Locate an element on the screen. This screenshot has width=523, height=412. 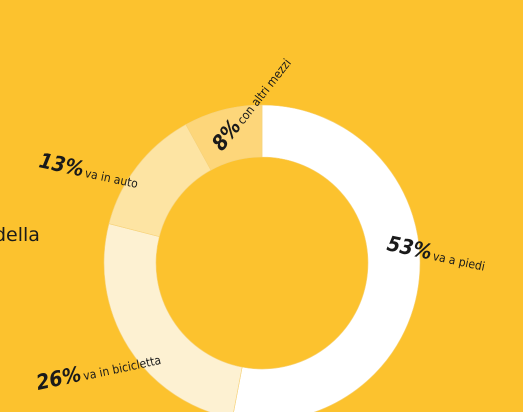
annotation: della is located at coordinates (20, 235).